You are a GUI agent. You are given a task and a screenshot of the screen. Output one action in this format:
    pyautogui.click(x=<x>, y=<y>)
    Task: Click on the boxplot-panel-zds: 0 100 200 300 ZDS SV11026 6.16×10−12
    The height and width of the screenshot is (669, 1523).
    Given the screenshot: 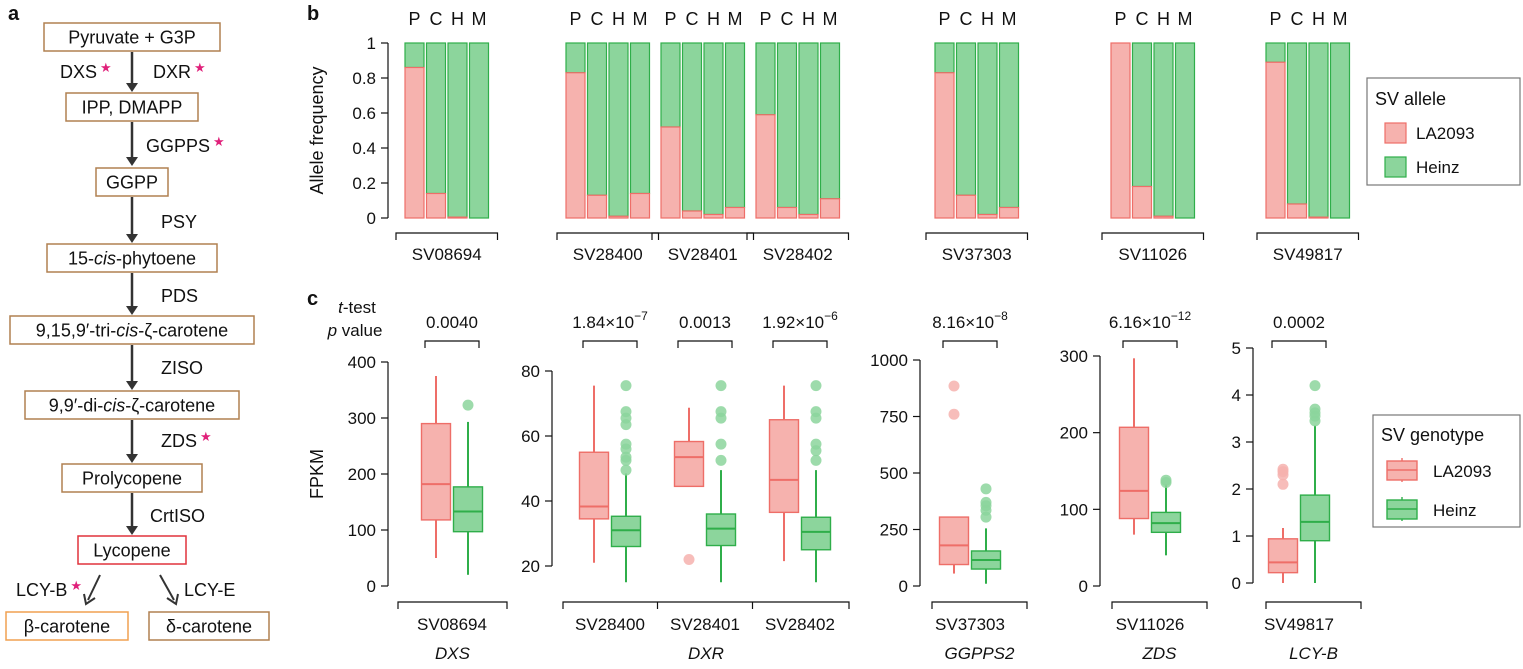 What is the action you would take?
    pyautogui.click(x=1134, y=486)
    